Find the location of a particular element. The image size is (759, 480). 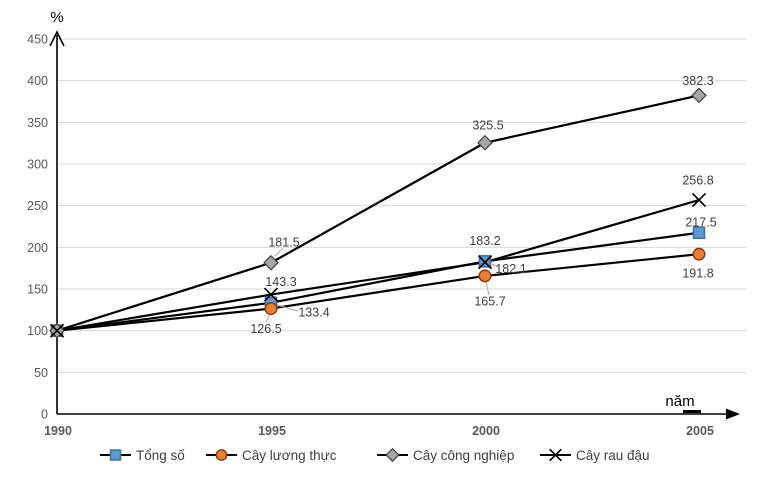

data-label: 183.2 is located at coordinates (484, 241).